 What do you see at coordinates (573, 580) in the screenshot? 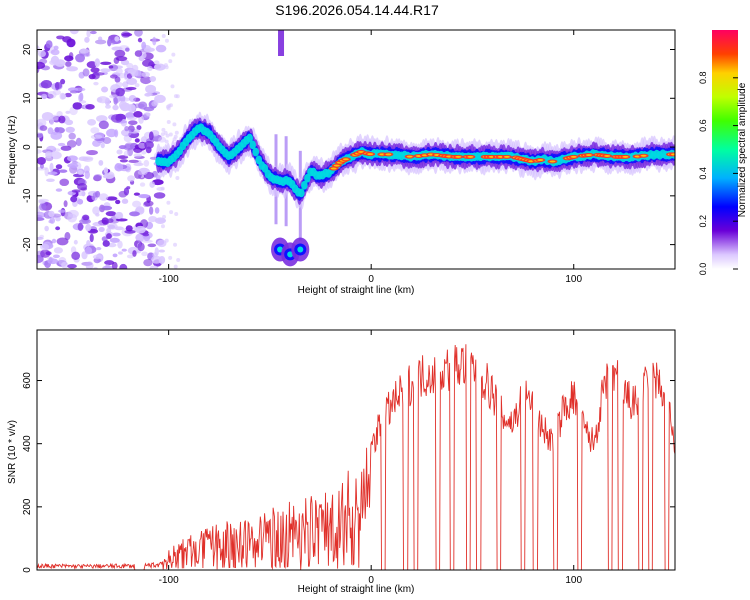
I see `snr-xtick-label-2: 100` at bounding box center [573, 580].